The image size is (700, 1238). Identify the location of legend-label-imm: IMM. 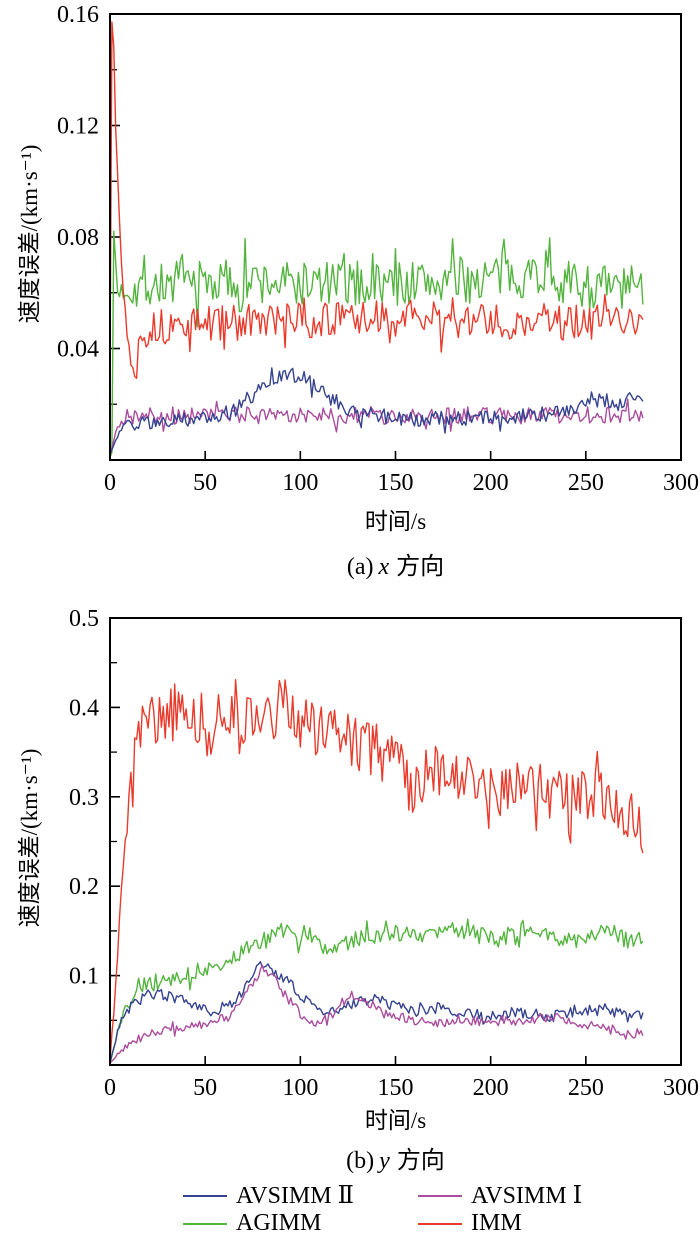
(496, 1223).